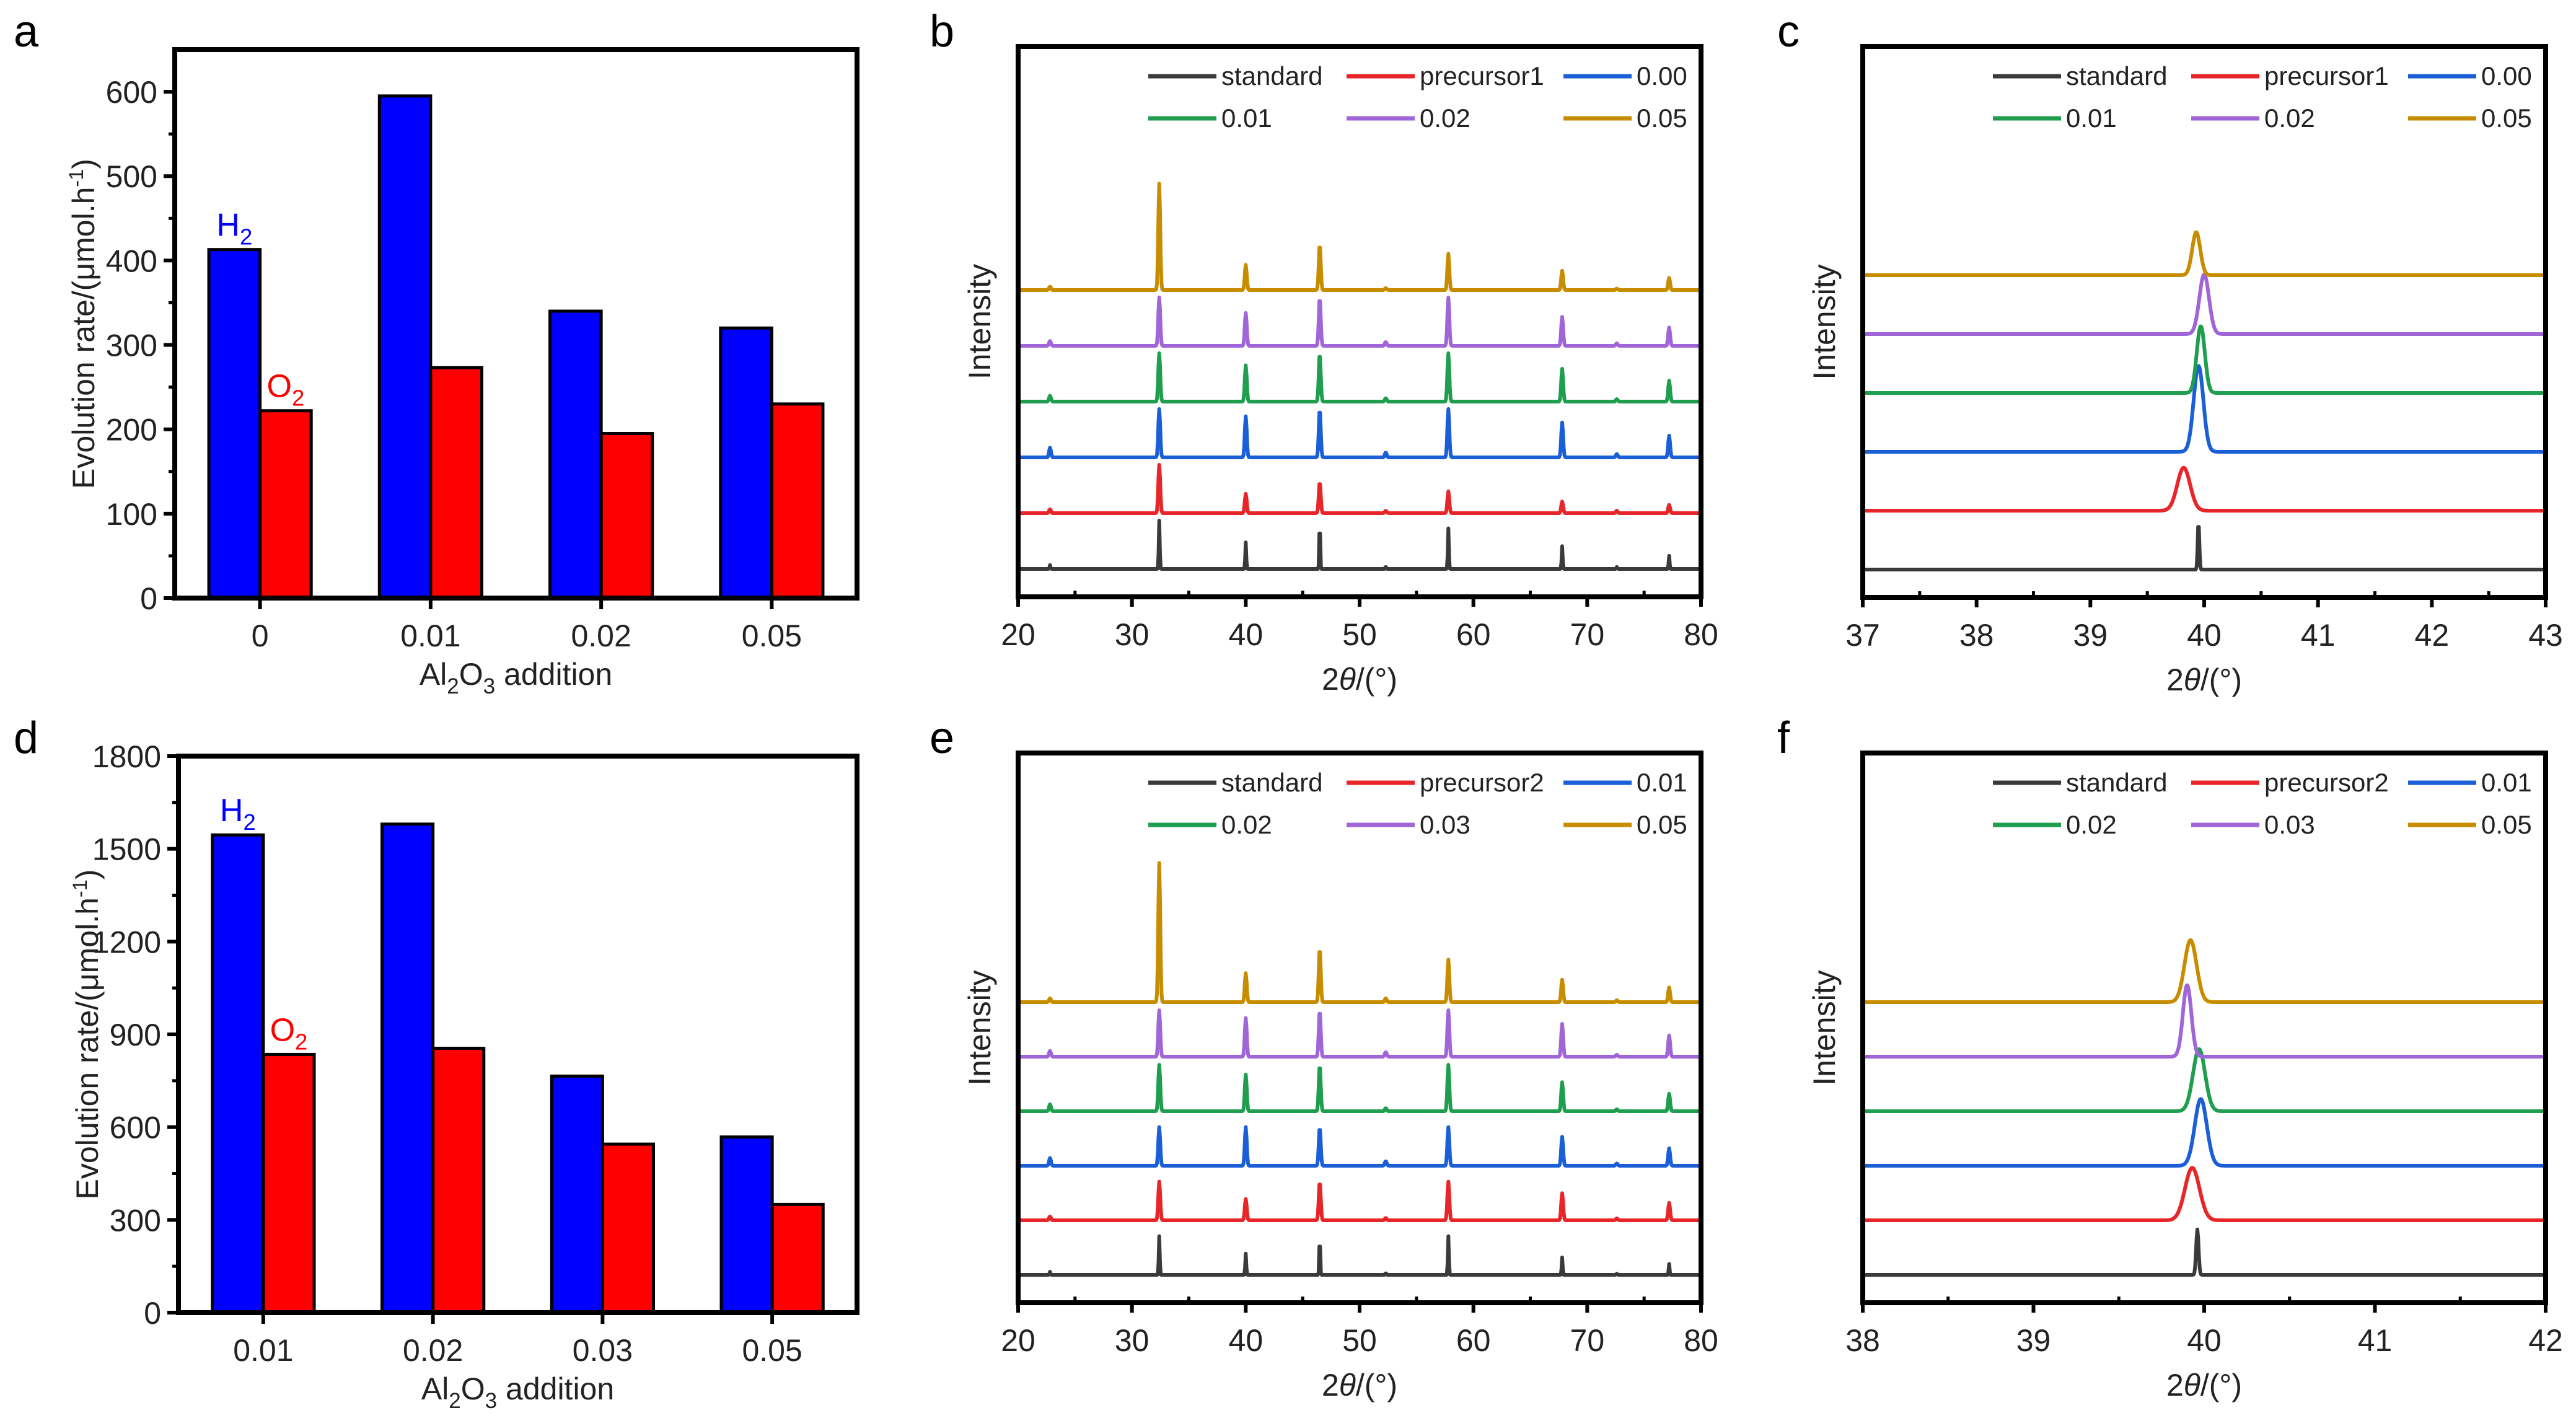 The height and width of the screenshot is (1418, 2576). Describe the element at coordinates (1587, 1340) in the screenshot. I see `x-tick-label: 70` at that location.